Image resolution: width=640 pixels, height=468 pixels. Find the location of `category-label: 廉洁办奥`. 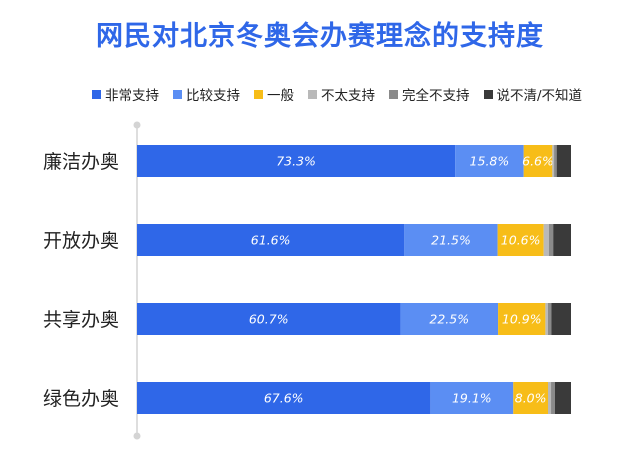

category-label: 廉洁办奥 is located at coordinates (81, 162).